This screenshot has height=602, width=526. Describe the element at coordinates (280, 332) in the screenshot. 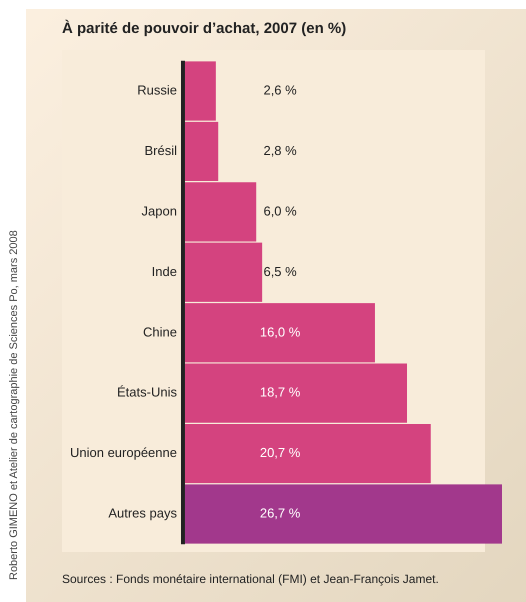

I see `data-label: 16,0 %` at that location.